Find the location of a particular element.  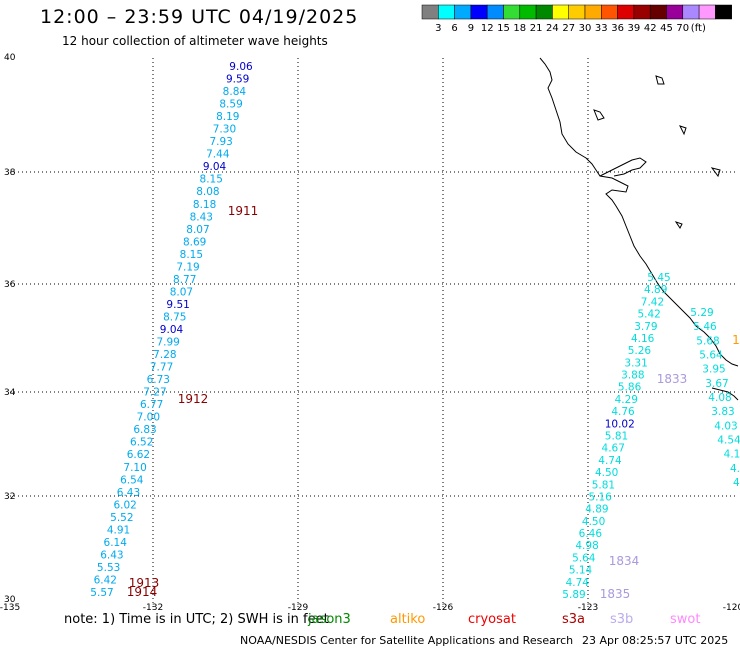

wave-height-value: 3.67 is located at coordinates (716, 384).